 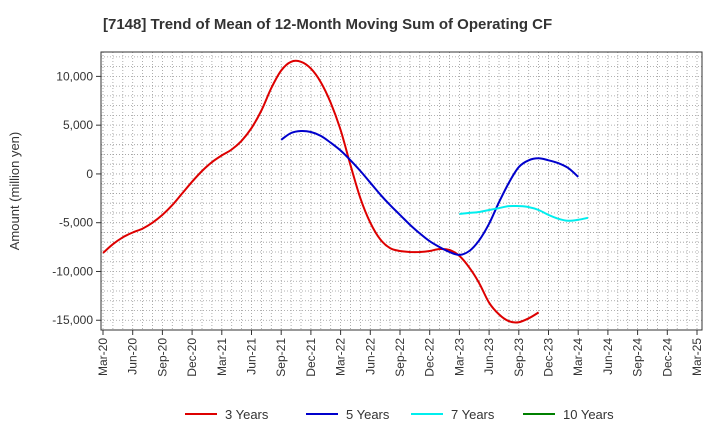 What do you see at coordinates (697, 357) in the screenshot?
I see `x-tick-label: Mar-25` at bounding box center [697, 357].